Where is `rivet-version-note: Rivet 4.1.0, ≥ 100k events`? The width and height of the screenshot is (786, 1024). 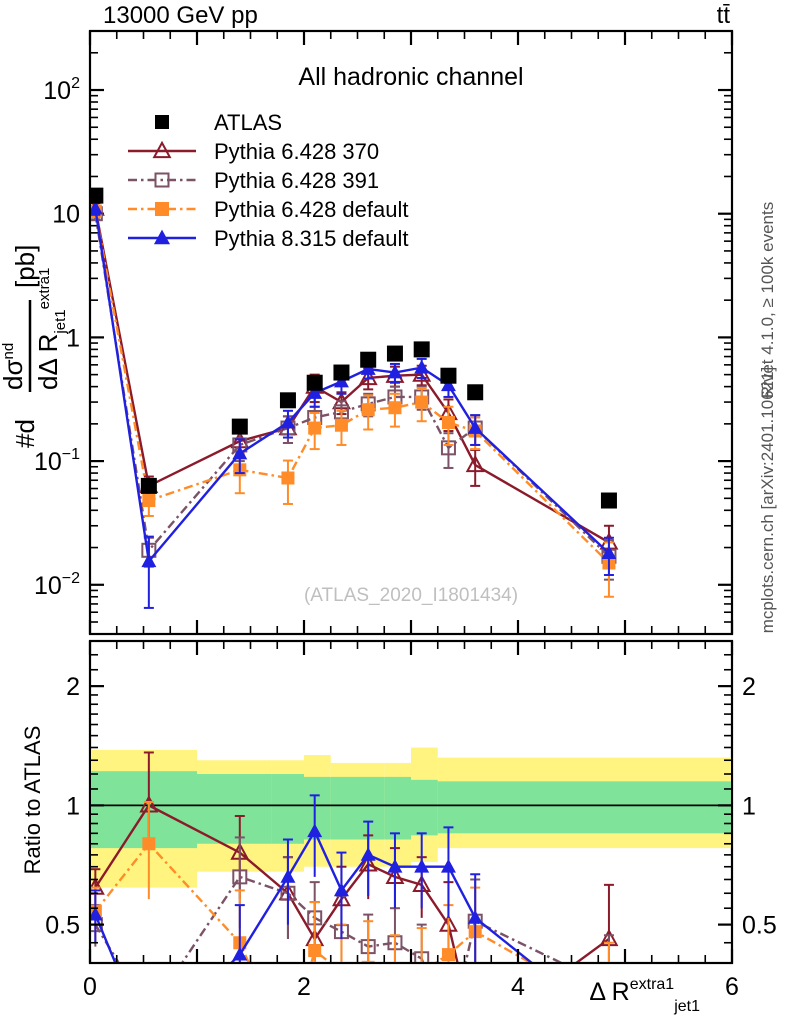
rivet-version-note: Rivet 4.1.0, ≥ 100k events is located at coordinates (767, 300).